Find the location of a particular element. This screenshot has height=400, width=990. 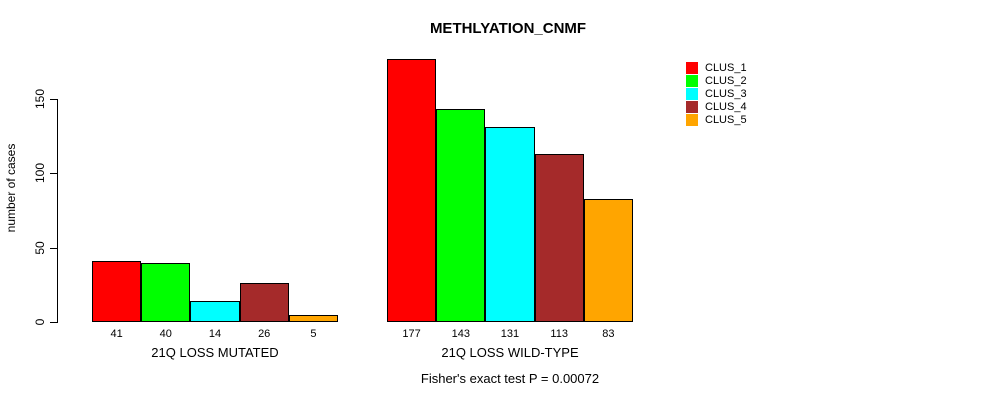

legend-label: CLUS_4 is located at coordinates (726, 107).